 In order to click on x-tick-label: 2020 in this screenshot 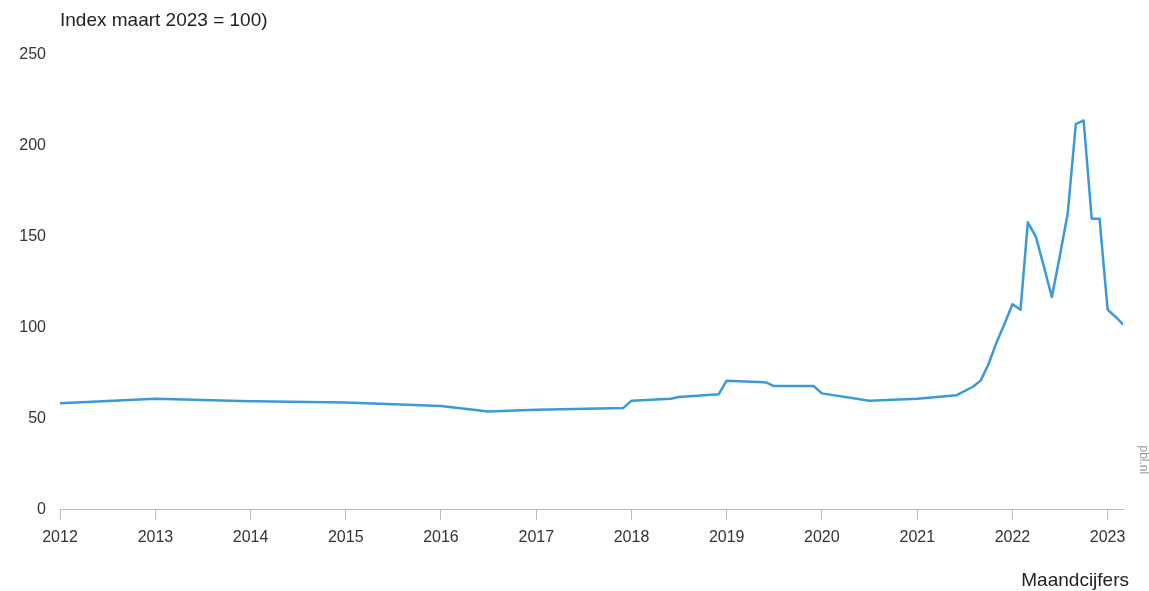, I will do `click(822, 536)`.